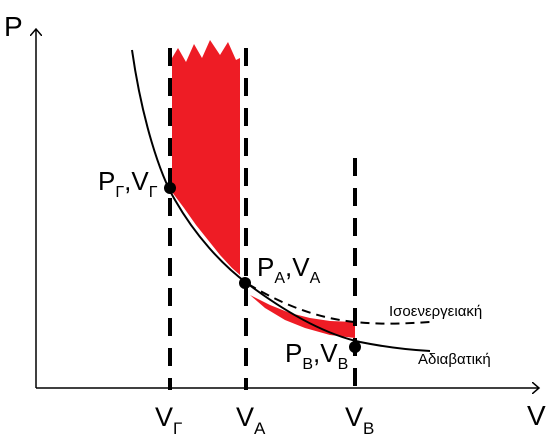  What do you see at coordinates (128, 183) in the screenshot?
I see `point-label-gamma: PΓ,VΓ` at bounding box center [128, 183].